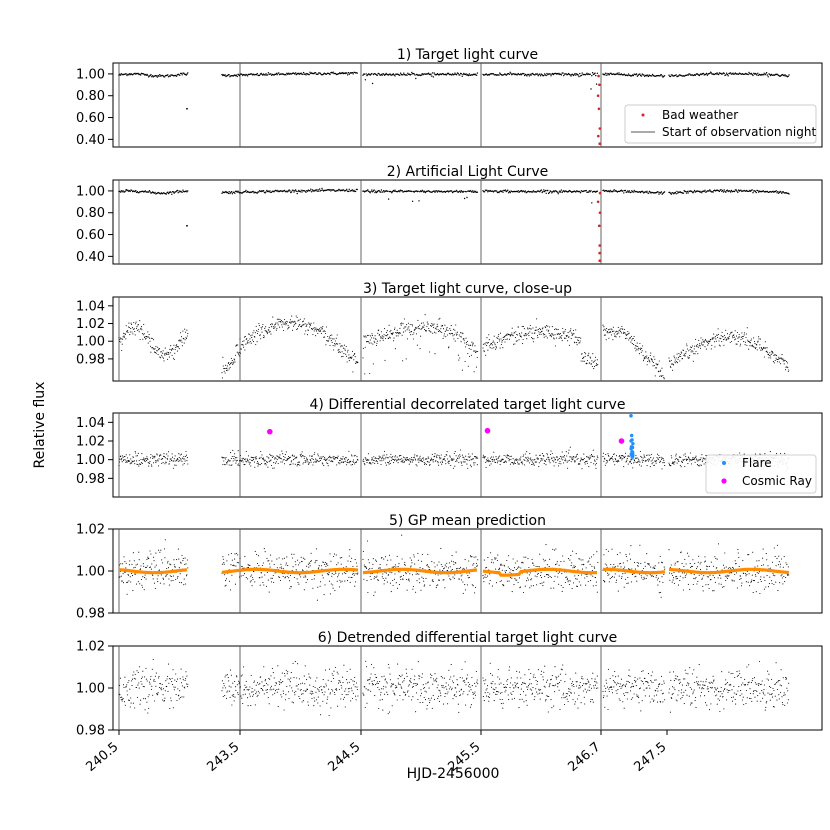 The width and height of the screenshot is (830, 830). Describe the element at coordinates (720, 124) in the screenshot. I see `legend-box` at that location.